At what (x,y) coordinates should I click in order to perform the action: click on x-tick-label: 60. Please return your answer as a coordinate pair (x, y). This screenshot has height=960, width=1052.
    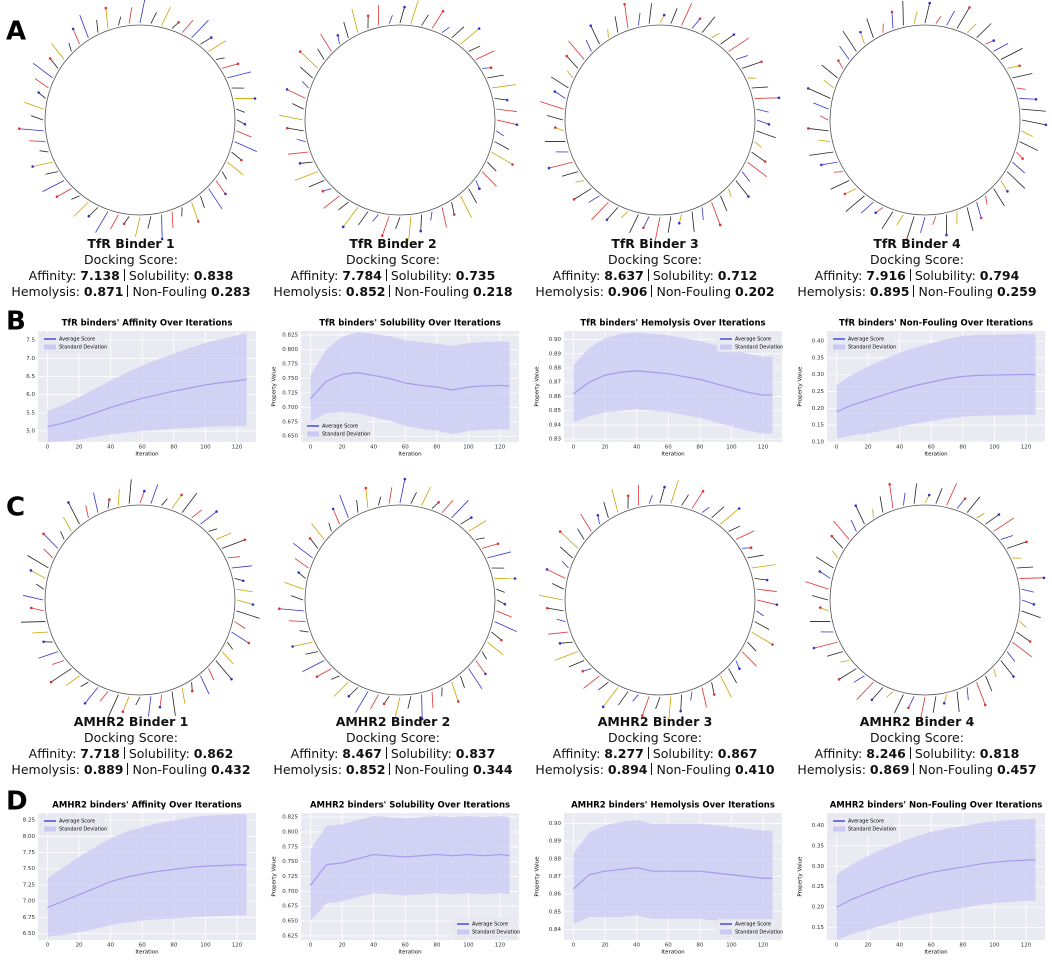
    Looking at the image, I should click on (405, 448).